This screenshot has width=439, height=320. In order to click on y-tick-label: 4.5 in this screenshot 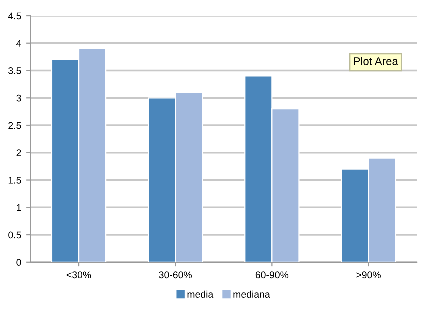, I will do `click(15, 16)`.